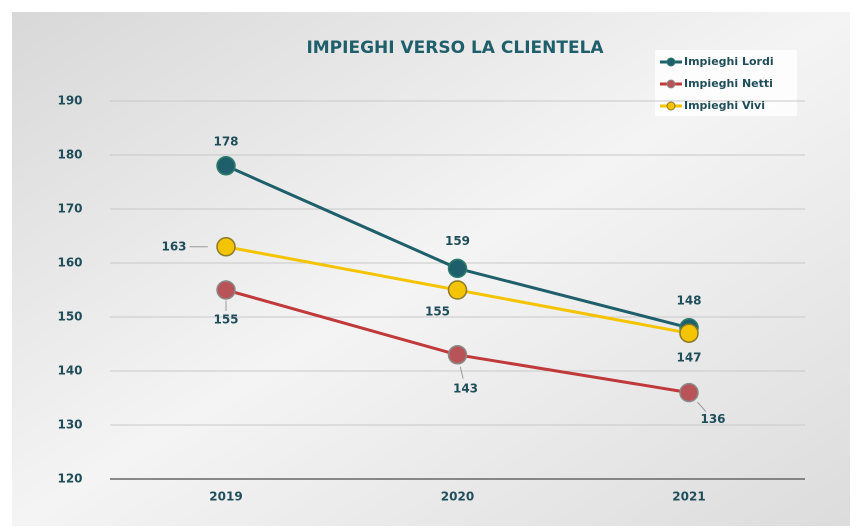 This screenshot has width=862, height=530. Describe the element at coordinates (69, 101) in the screenshot. I see `y-tick-label: 190` at that location.